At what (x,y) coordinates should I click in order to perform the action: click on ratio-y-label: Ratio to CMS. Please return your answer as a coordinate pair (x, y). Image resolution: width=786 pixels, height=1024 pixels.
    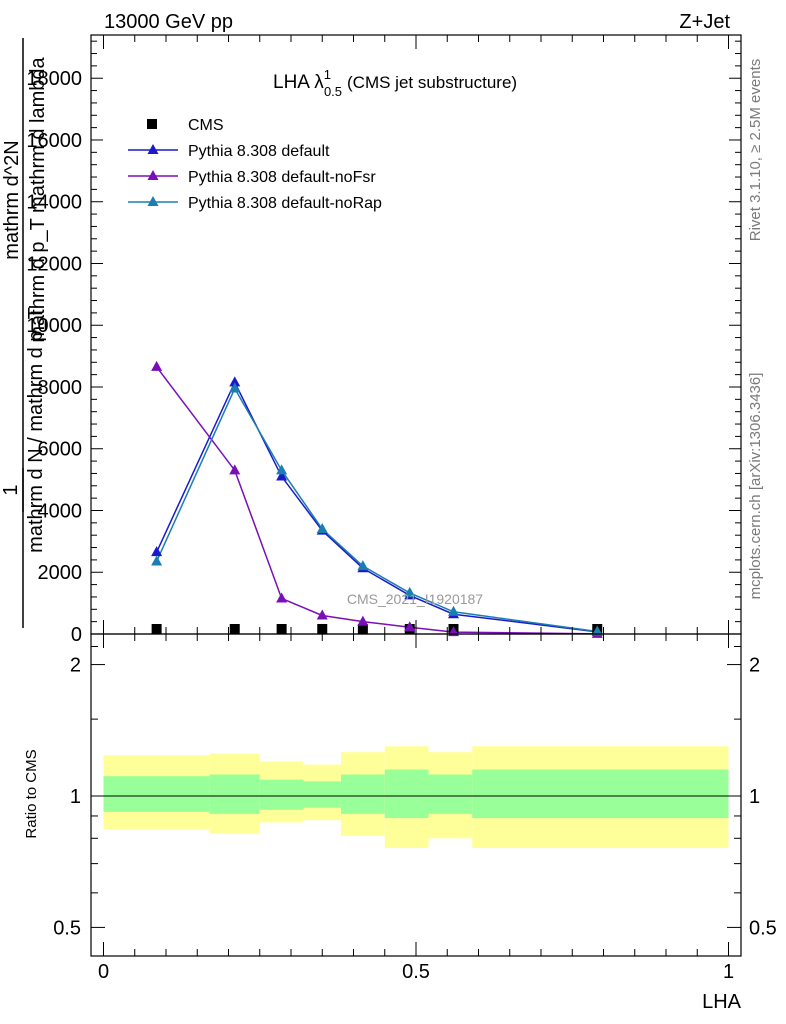
    Looking at the image, I should click on (31, 793).